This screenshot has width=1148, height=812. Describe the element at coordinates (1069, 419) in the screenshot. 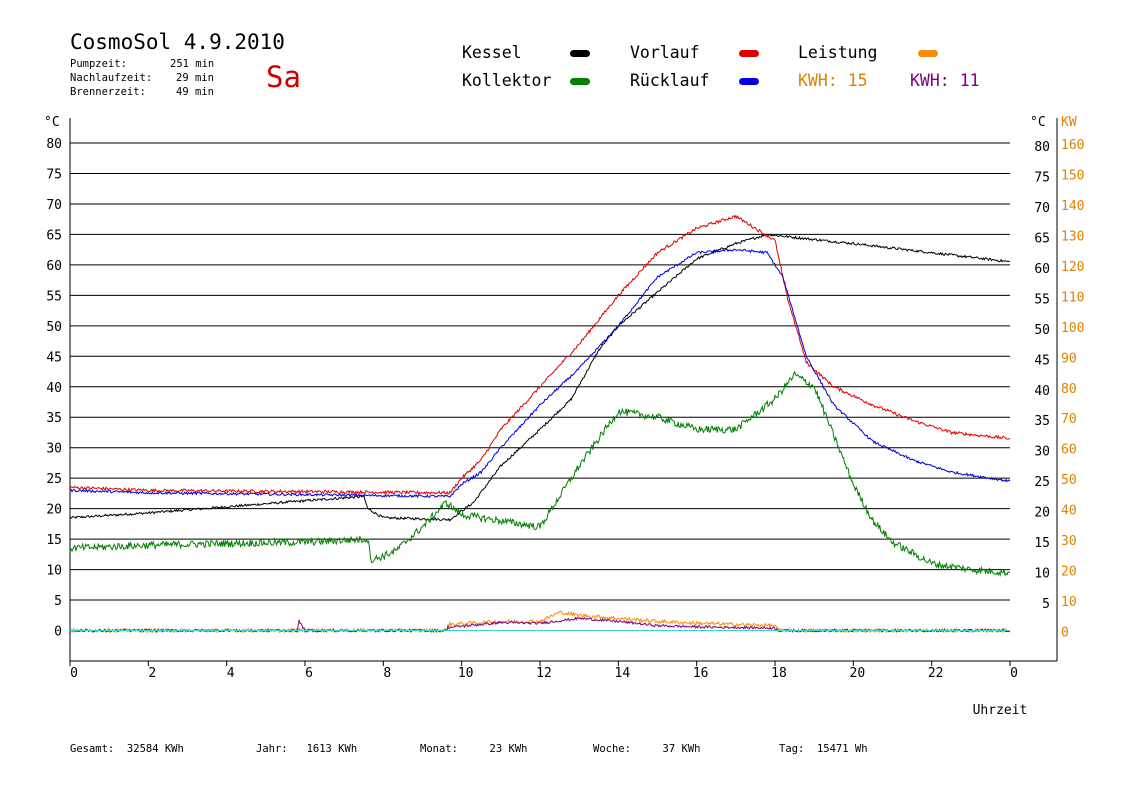

I see `power-tick-label: 70` at that location.